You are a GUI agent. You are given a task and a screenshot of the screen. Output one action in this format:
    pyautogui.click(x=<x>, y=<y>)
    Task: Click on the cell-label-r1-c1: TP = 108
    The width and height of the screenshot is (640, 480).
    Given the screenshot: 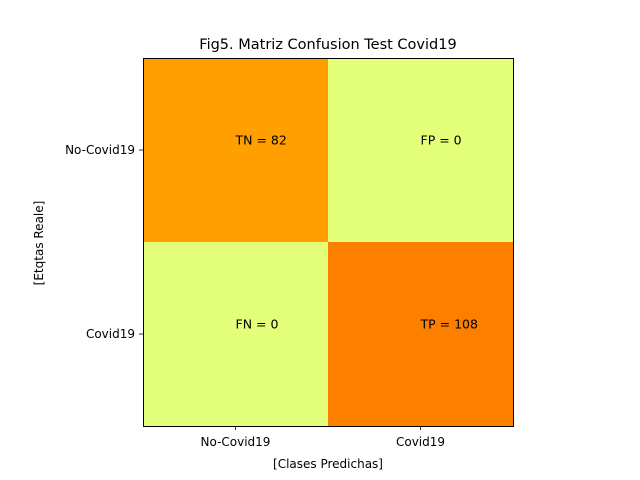 What is the action you would take?
    pyautogui.click(x=449, y=323)
    